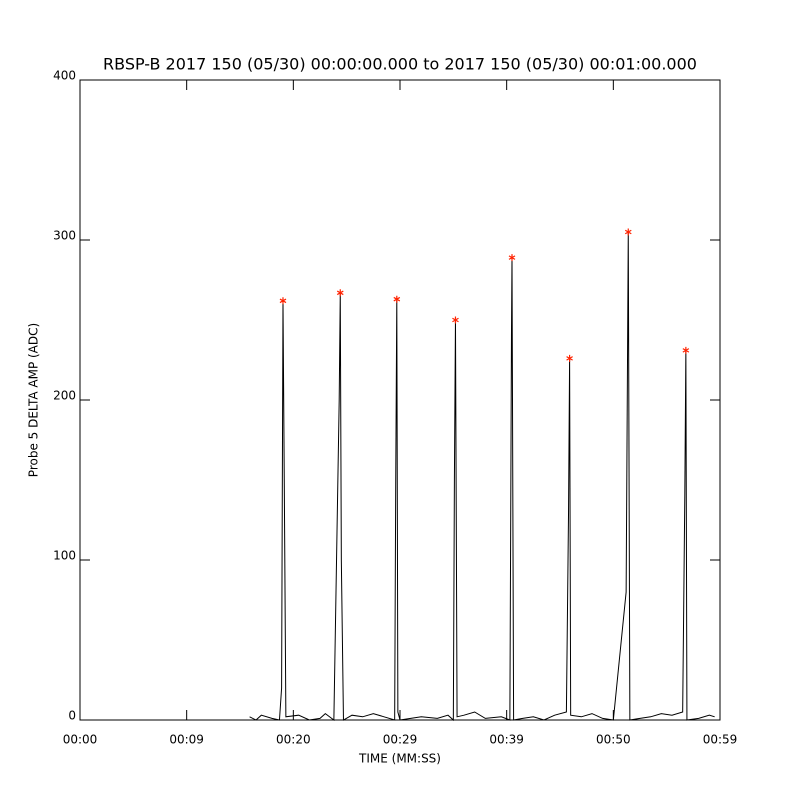 This screenshot has height=800, width=800. Describe the element at coordinates (64, 396) in the screenshot. I see `y-tick-label: 200` at that location.